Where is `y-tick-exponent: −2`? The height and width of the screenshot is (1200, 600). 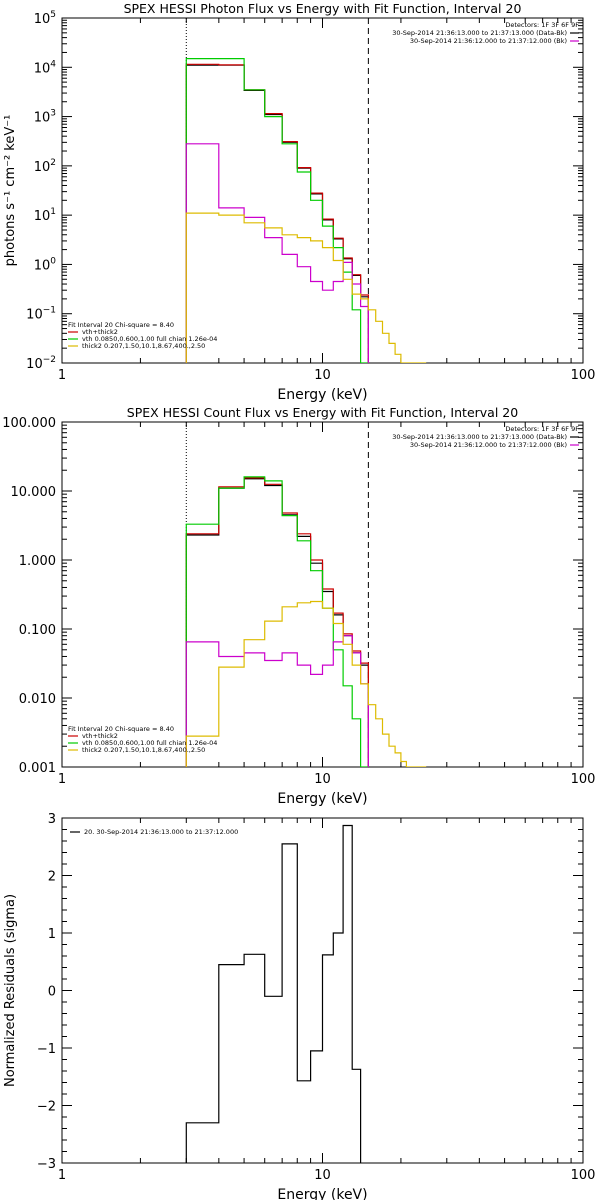 y-tick-exponent: −2 is located at coordinates (49, 360).